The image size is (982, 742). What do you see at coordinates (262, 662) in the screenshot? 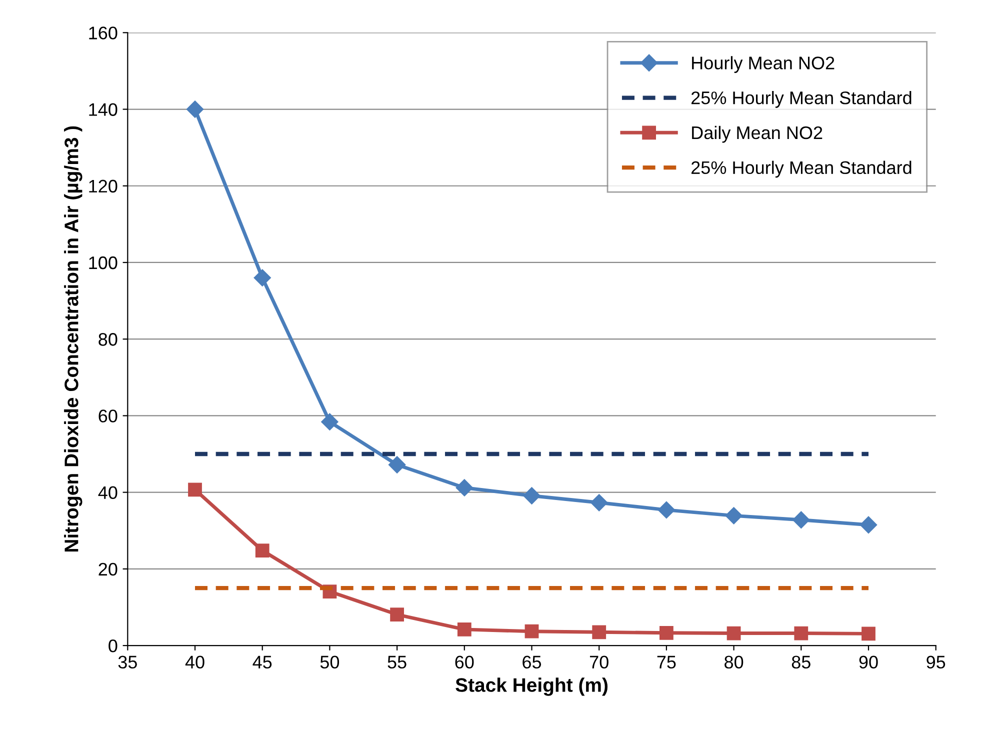
I see `x-tick-label: 45` at bounding box center [262, 662].